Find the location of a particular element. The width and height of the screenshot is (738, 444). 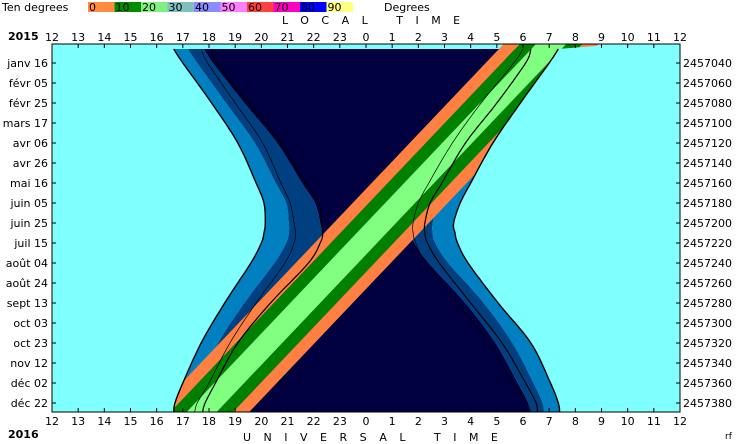

evening-thick-line is located at coordinates (263, 230).